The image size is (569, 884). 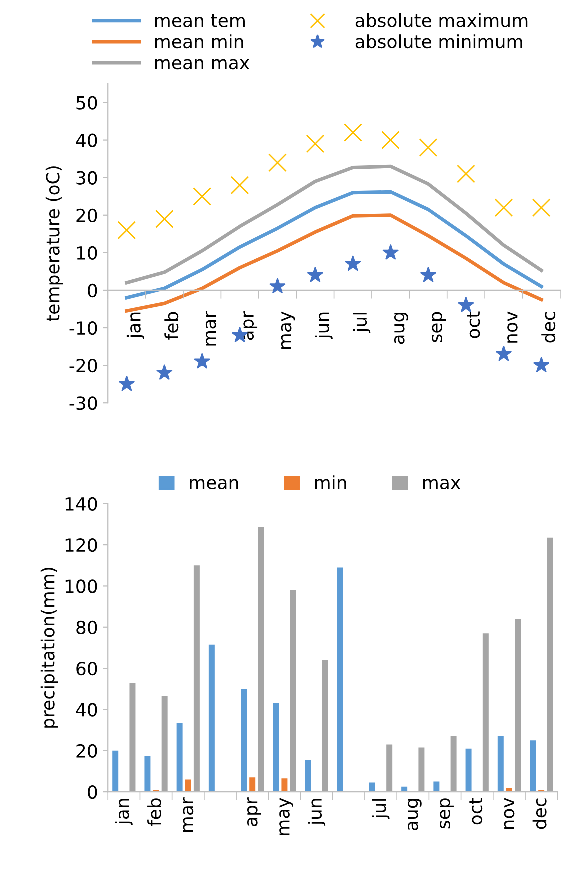 I want to click on legend-label: absolute maximum, so click(x=442, y=21).